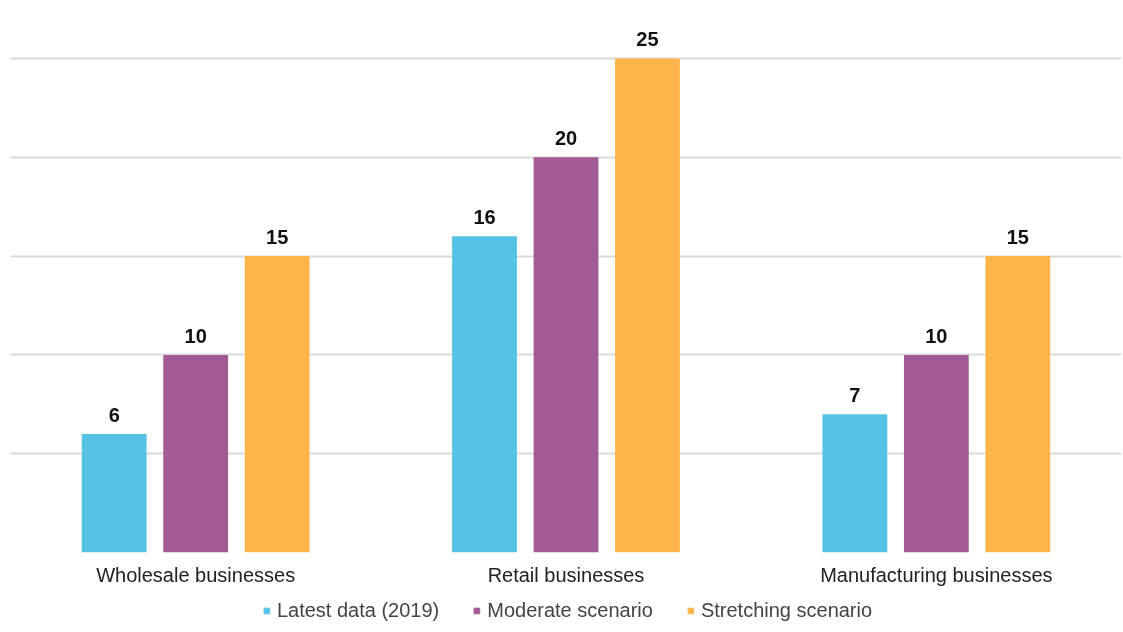  What do you see at coordinates (647, 39) in the screenshot?
I see `data-label: 25` at bounding box center [647, 39].